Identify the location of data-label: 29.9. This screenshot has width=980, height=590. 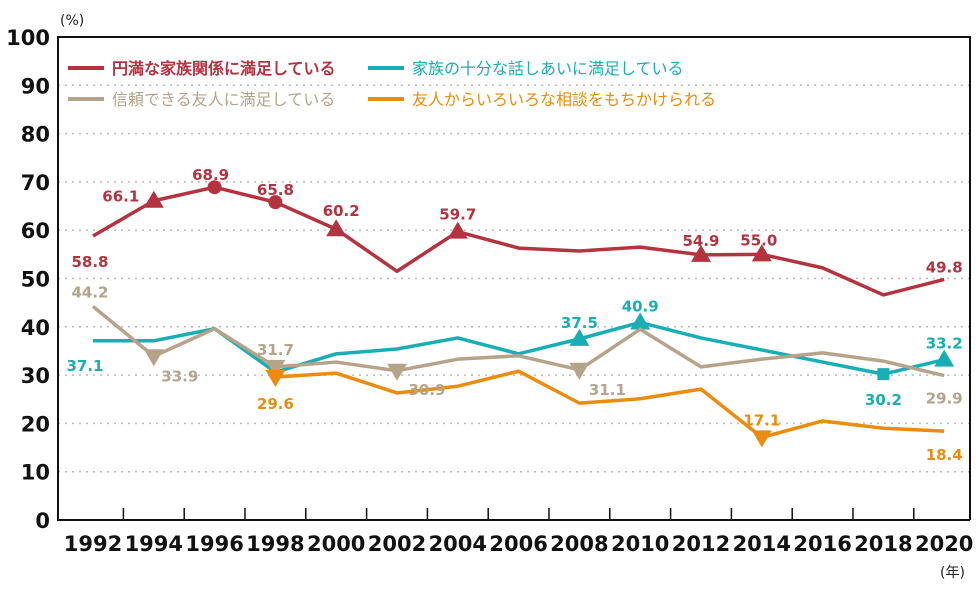
(944, 399).